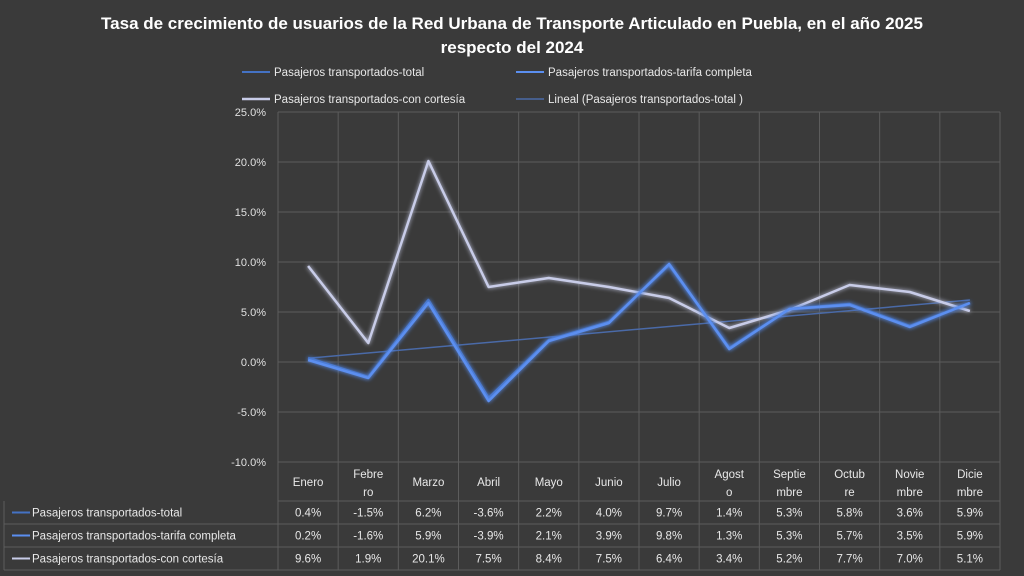 This screenshot has width=1024, height=576. What do you see at coordinates (253, 363) in the screenshot?
I see `y-tick-label: 0.0%` at bounding box center [253, 363].